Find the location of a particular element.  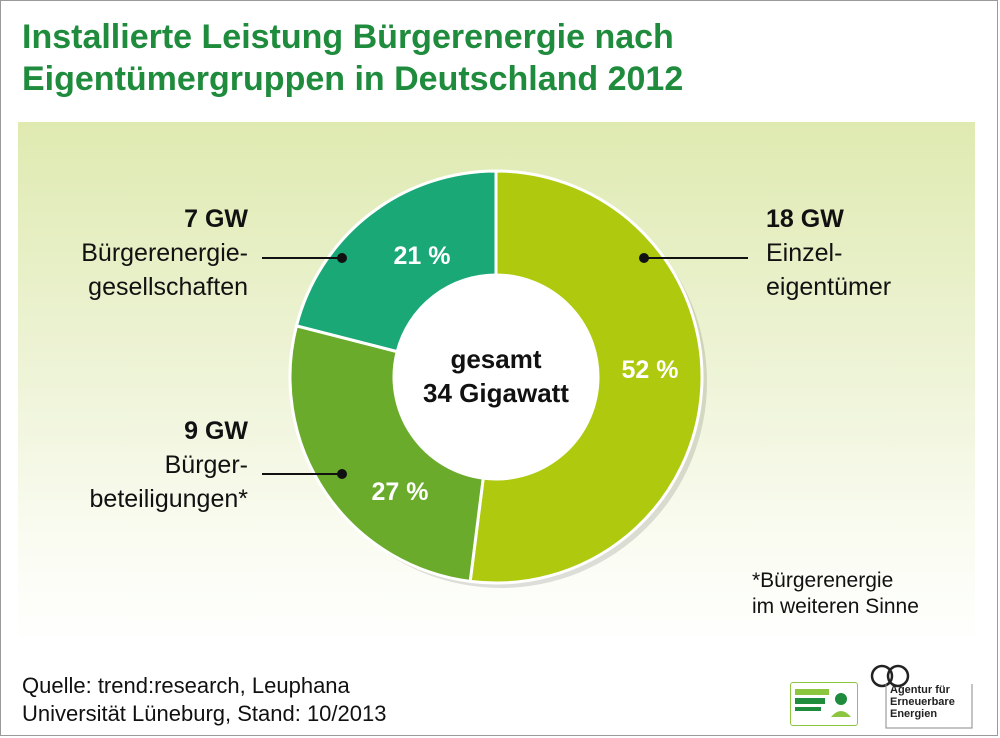

center-label-line-2: 34 Gigawatt is located at coordinates (496, 393).